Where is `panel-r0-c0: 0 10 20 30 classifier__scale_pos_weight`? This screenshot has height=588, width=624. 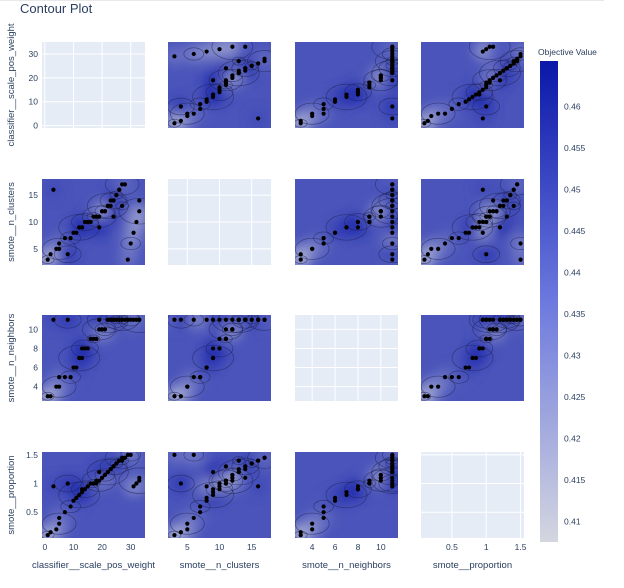
panel-r0-c0: 0 10 20 30 classifier__scale_pos_weight is located at coordinates (75, 85).